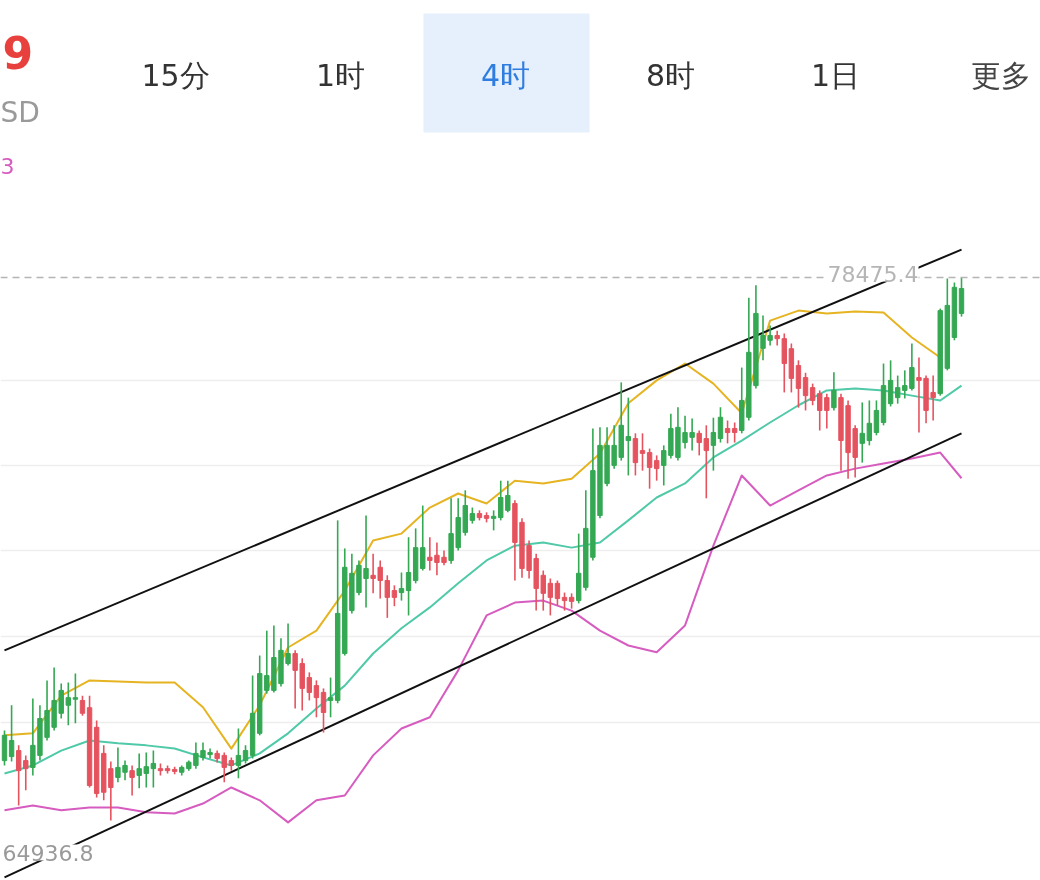  I want to click on text: 1时, so click(340, 75).